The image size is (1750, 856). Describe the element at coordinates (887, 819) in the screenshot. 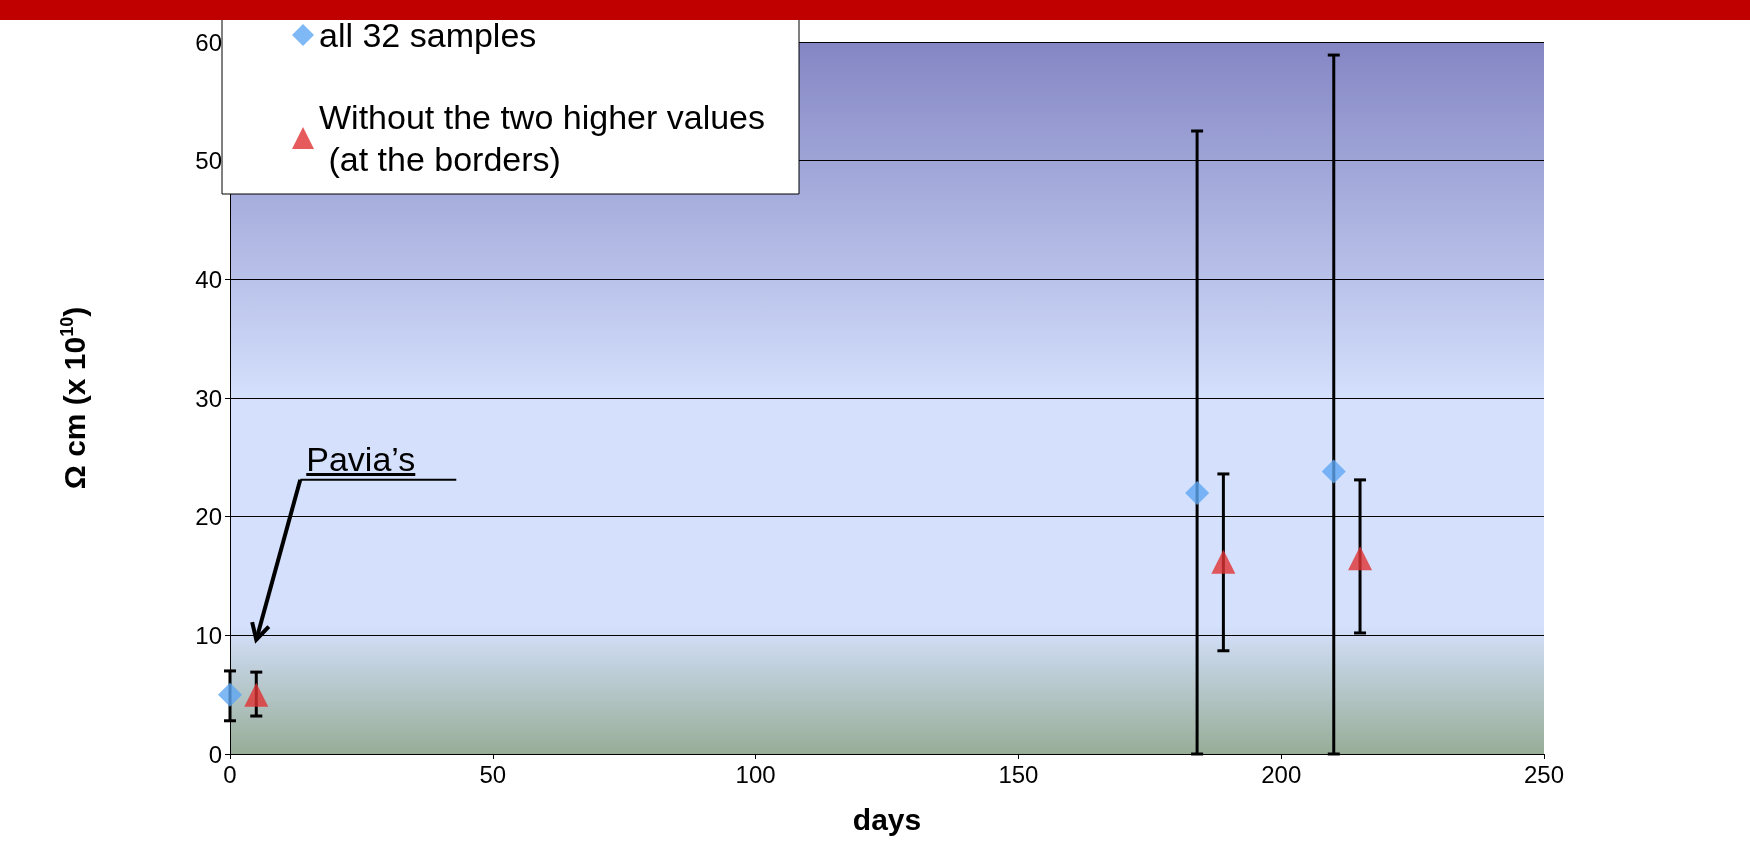

I see `x-axis-title: days` at that location.